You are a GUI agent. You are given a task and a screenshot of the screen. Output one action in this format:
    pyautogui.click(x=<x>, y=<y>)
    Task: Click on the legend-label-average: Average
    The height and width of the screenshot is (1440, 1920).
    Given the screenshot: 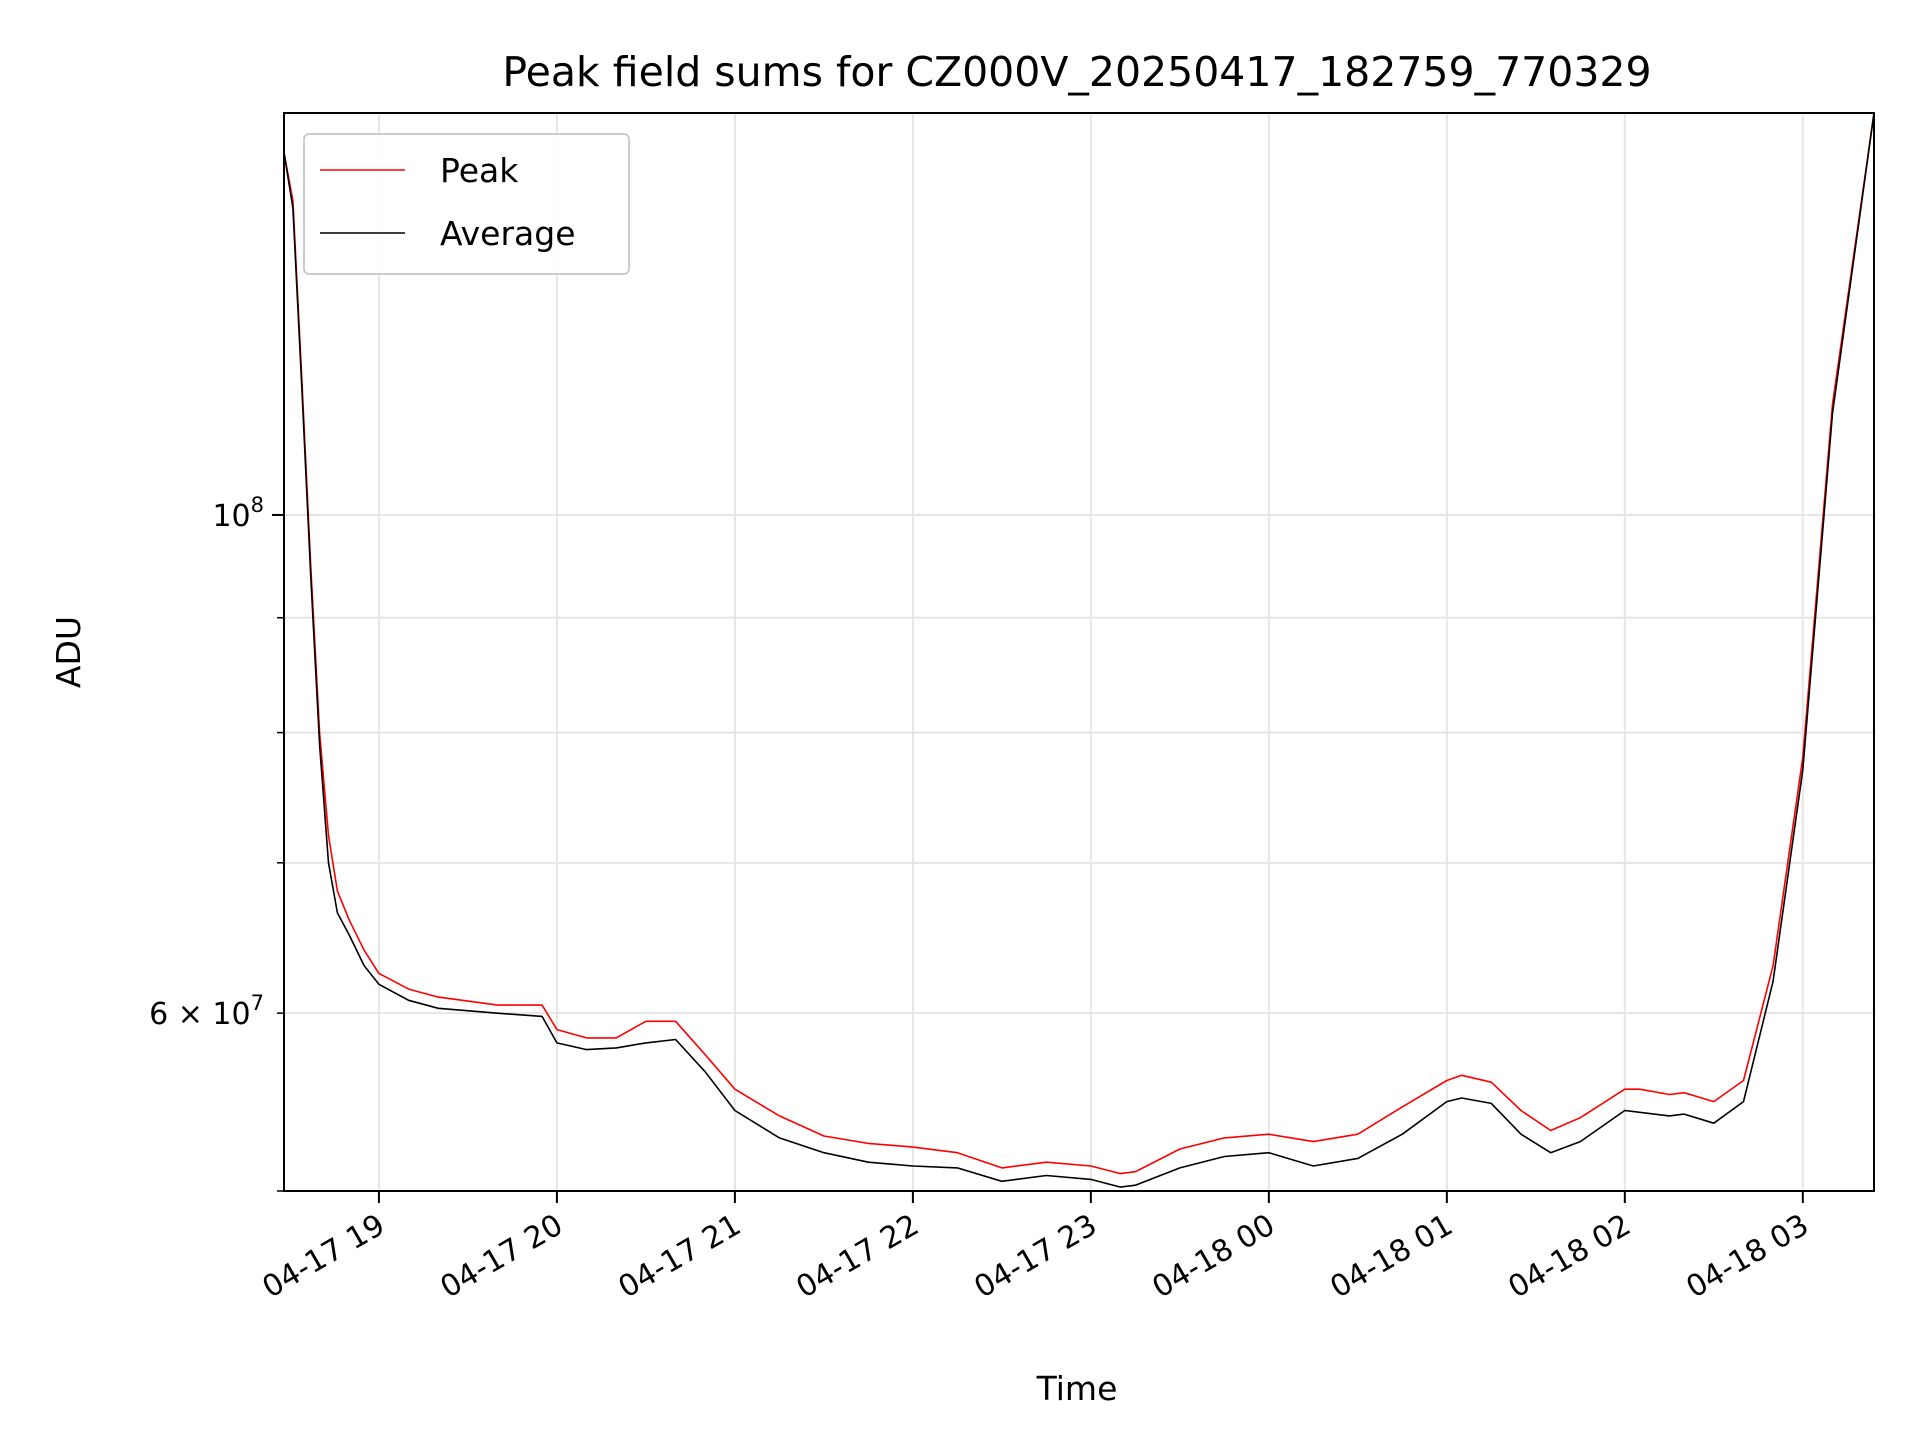 What is the action you would take?
    pyautogui.click(x=508, y=233)
    